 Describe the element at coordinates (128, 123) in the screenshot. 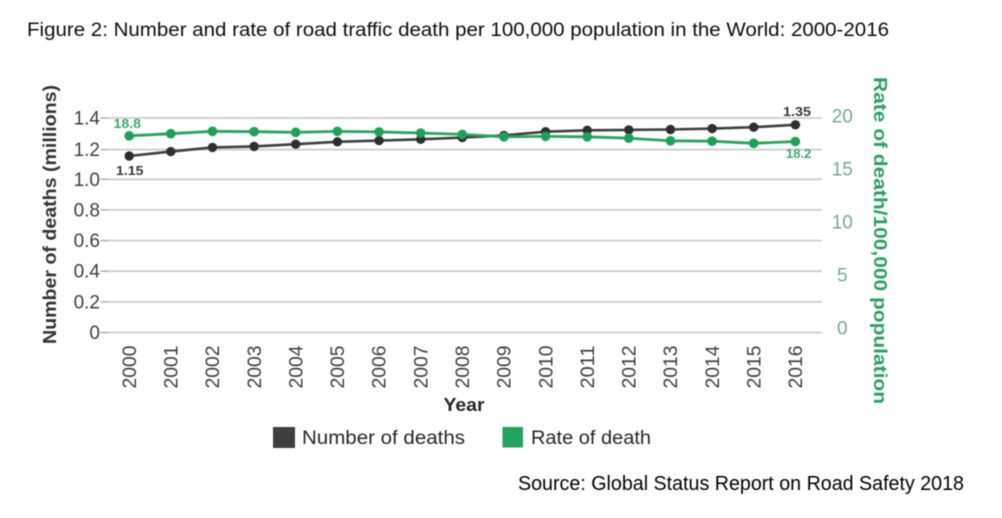

I see `svg-text: 18.8` at that location.